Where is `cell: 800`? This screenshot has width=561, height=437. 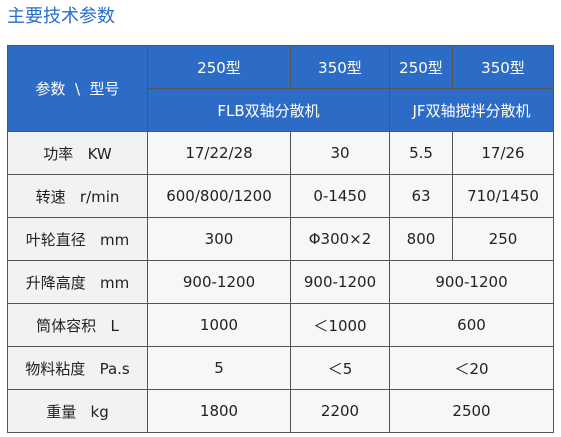 cell: 800 is located at coordinates (421, 239).